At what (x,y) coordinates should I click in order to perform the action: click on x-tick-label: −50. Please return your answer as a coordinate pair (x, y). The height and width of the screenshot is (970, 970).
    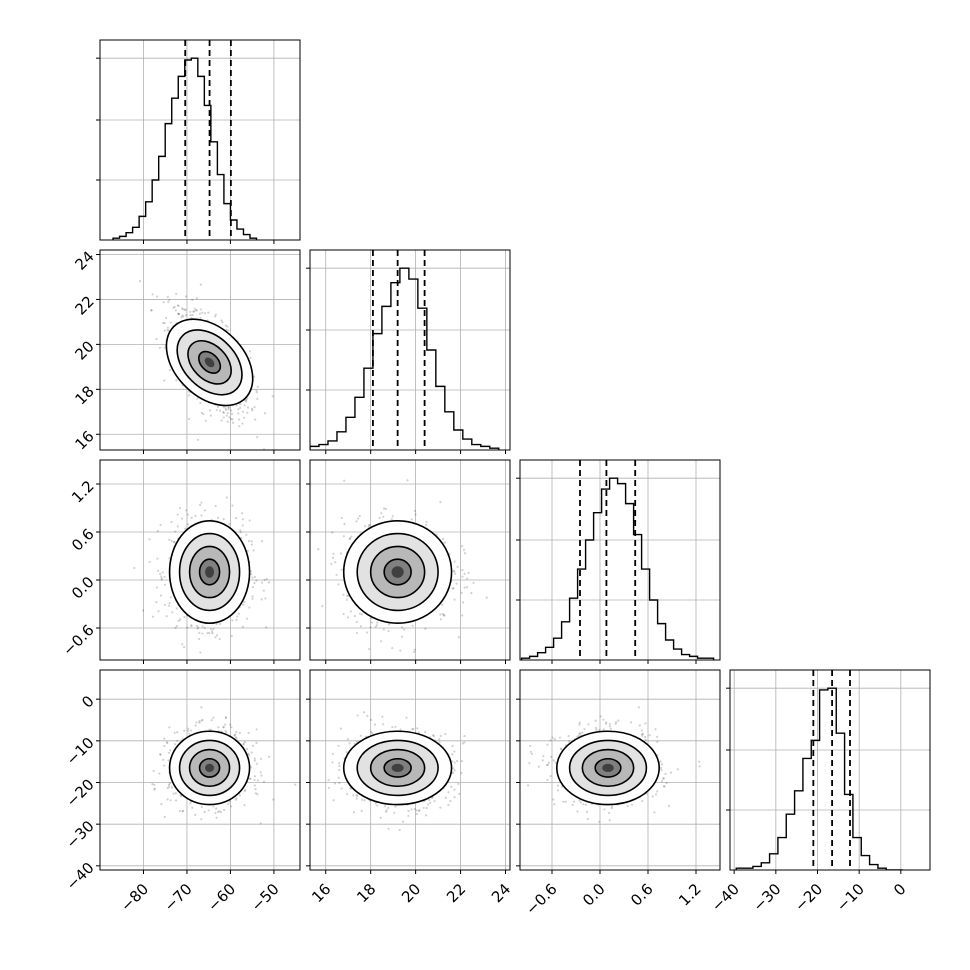
    Looking at the image, I should click on (265, 897).